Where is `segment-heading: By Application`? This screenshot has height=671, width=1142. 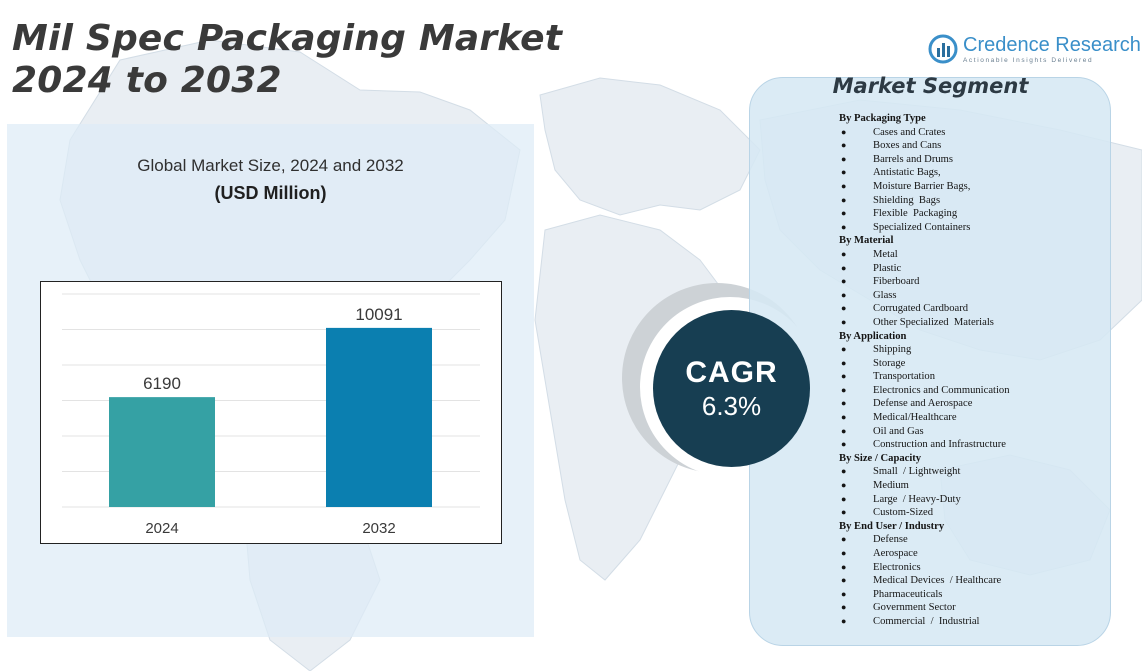
segment-heading: By Application is located at coordinates (873, 336).